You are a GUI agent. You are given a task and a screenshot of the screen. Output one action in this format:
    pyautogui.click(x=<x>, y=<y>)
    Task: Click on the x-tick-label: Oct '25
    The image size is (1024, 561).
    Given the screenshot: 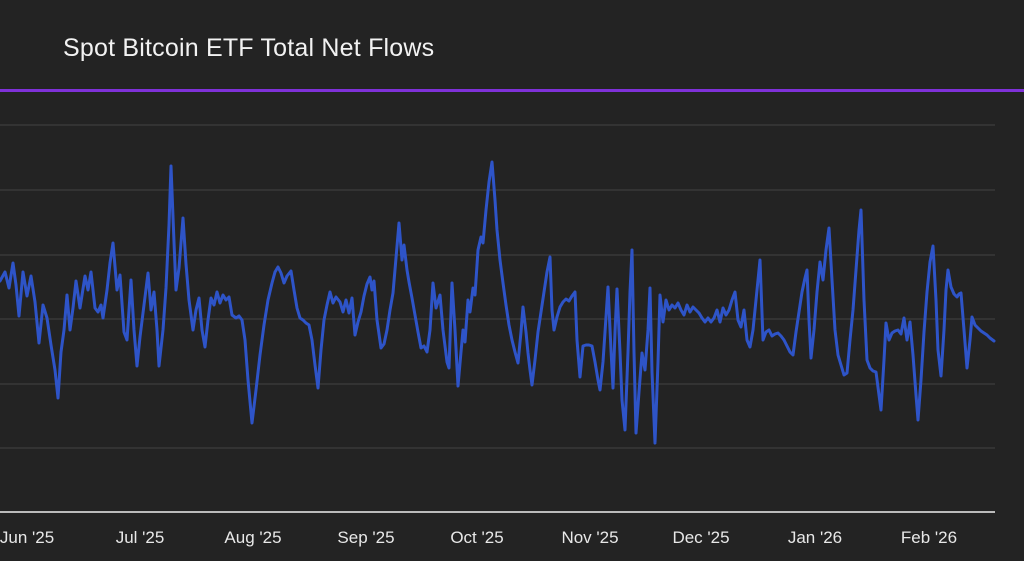 What is the action you would take?
    pyautogui.click(x=476, y=537)
    